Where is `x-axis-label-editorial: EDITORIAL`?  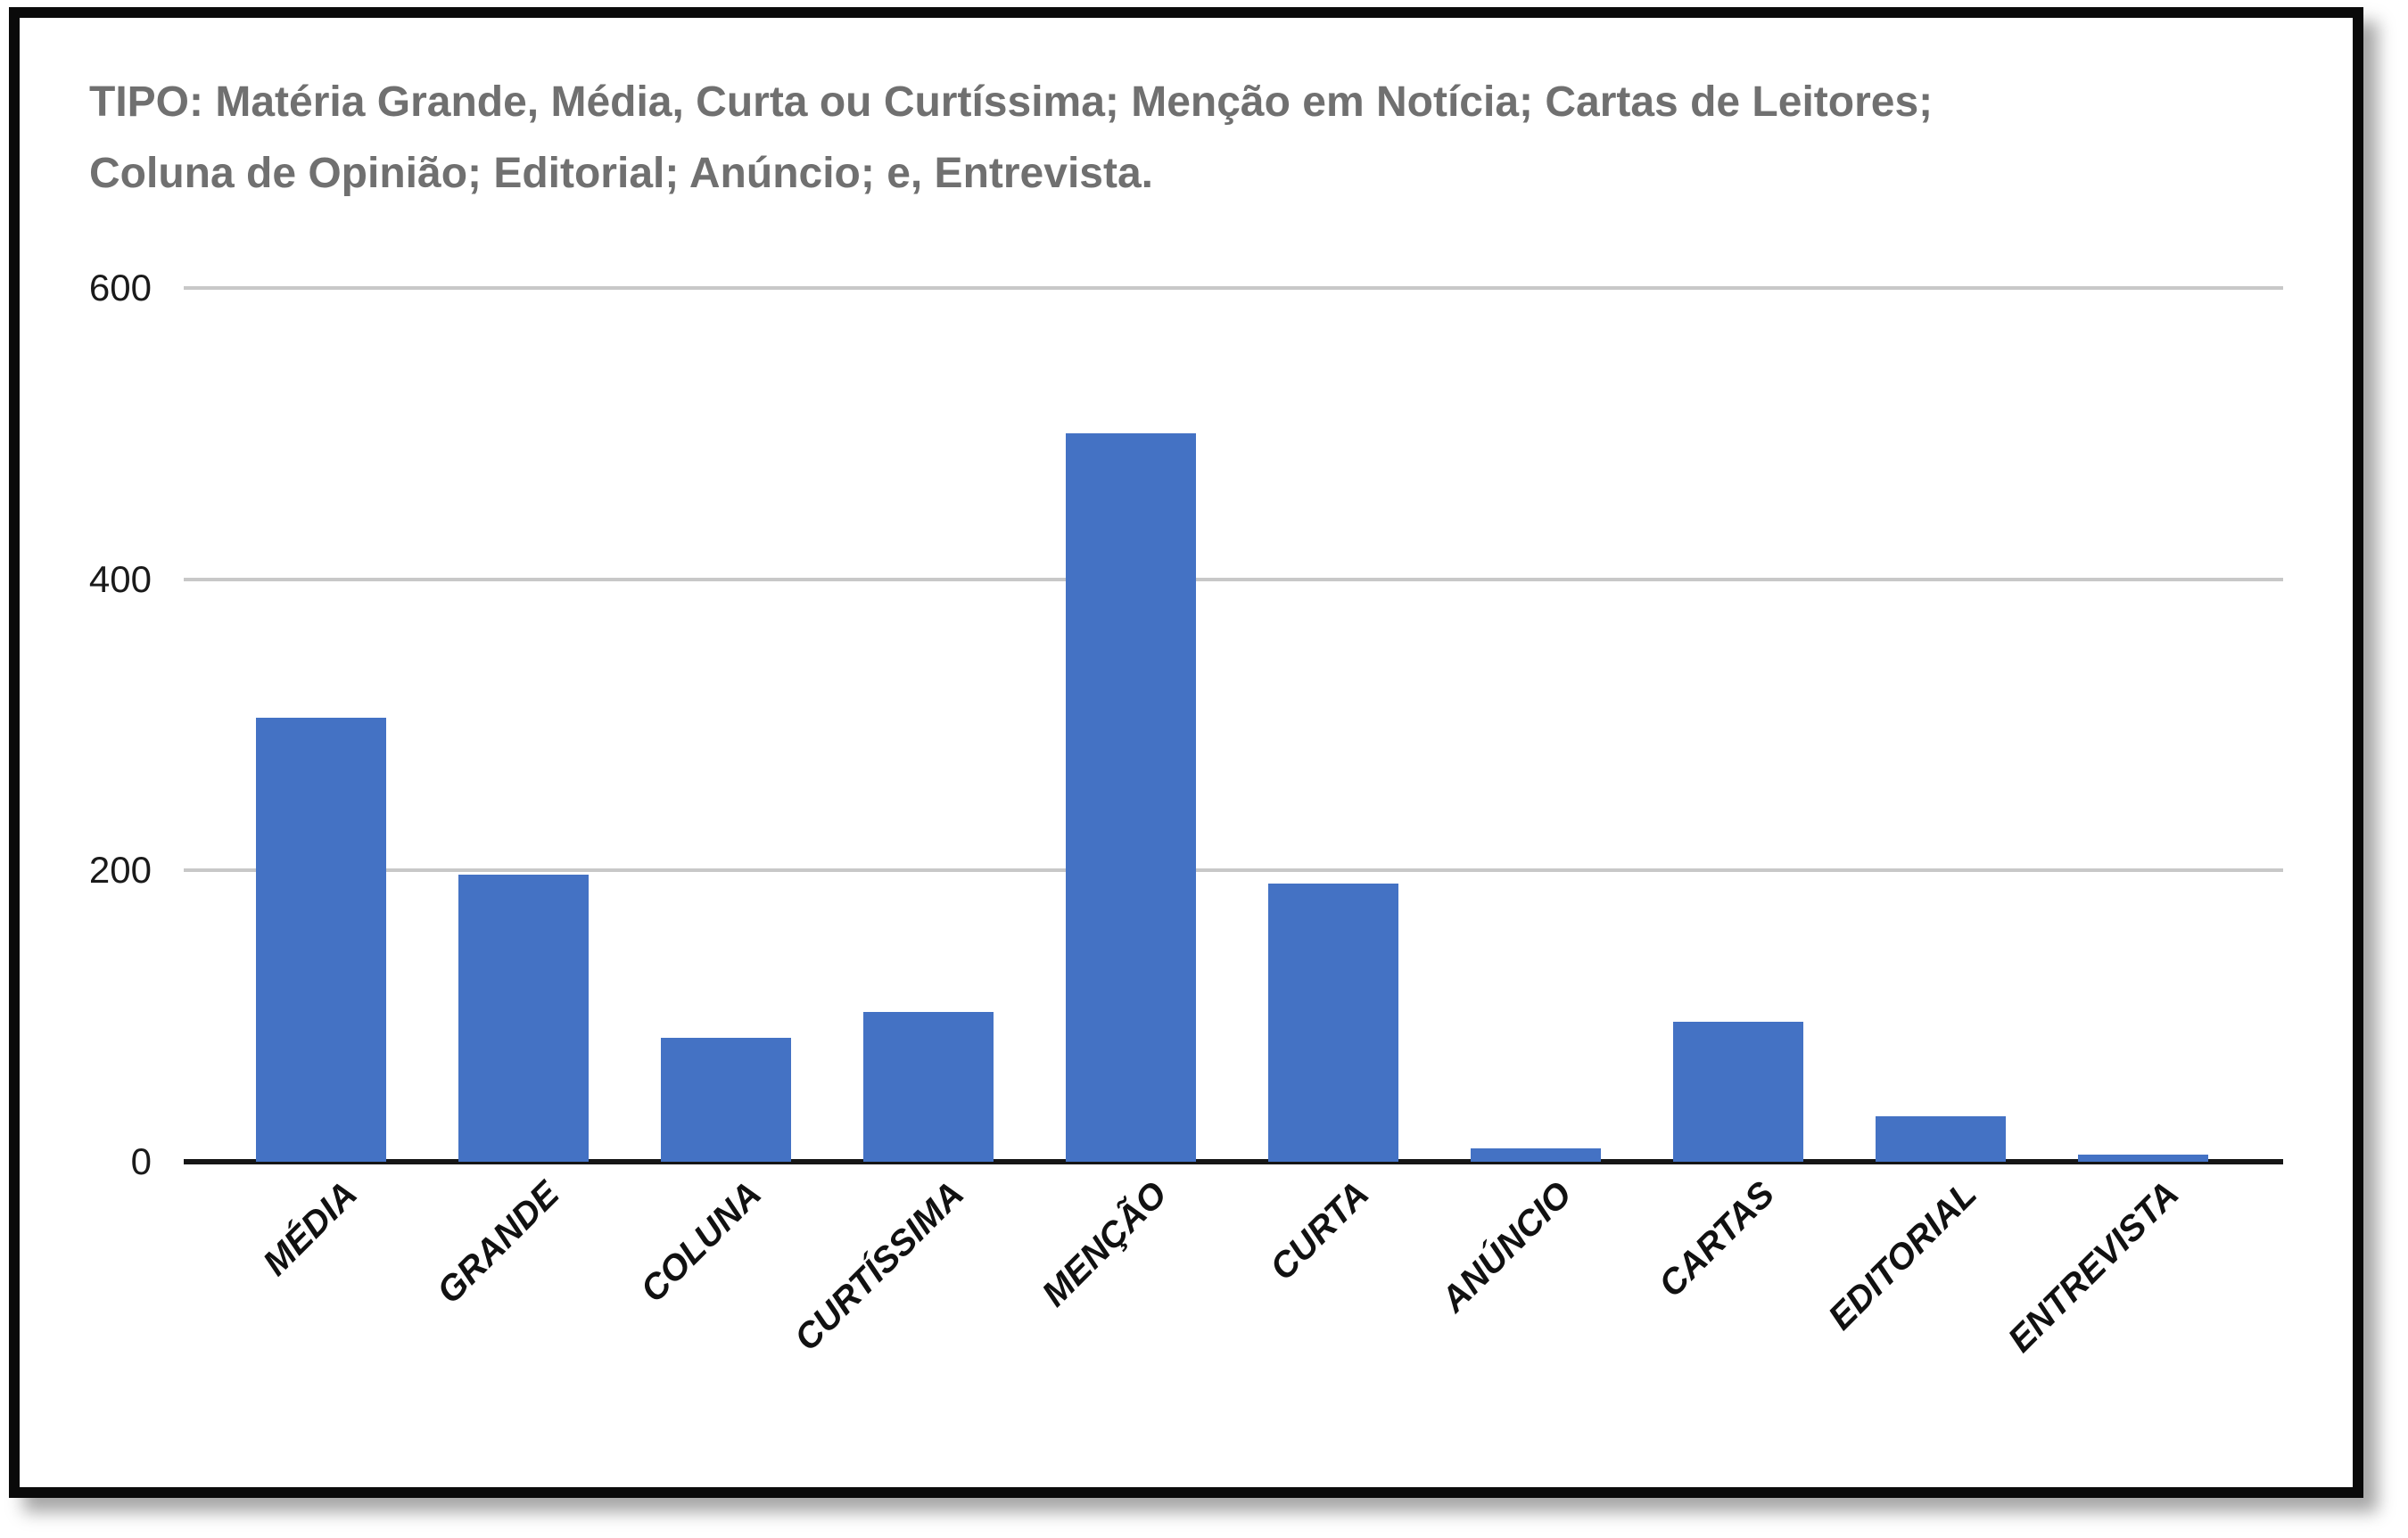 x-axis-label-editorial: EDITORIAL is located at coordinates (1902, 1256).